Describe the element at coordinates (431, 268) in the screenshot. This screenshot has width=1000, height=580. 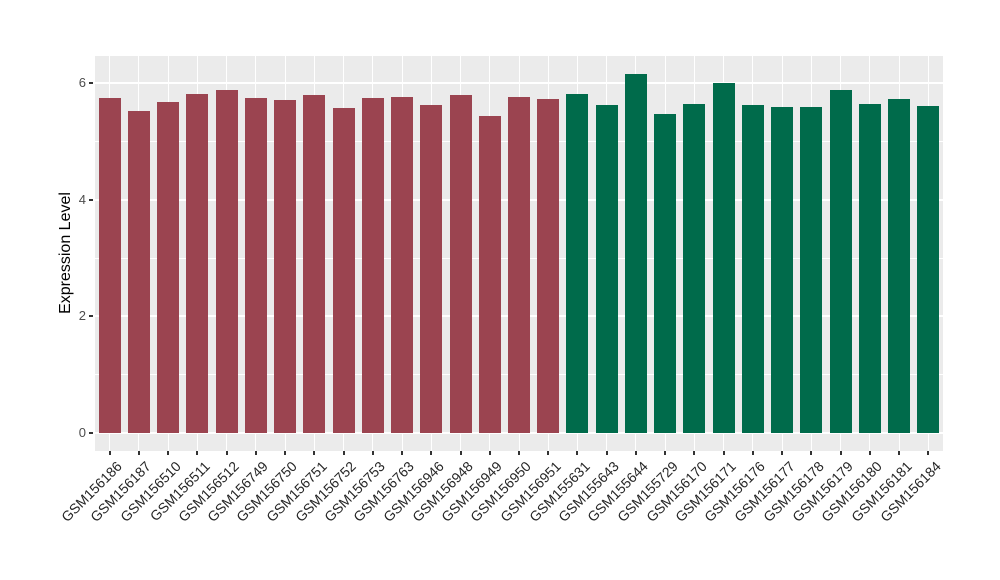
I see `bar-GSM156946` at that location.